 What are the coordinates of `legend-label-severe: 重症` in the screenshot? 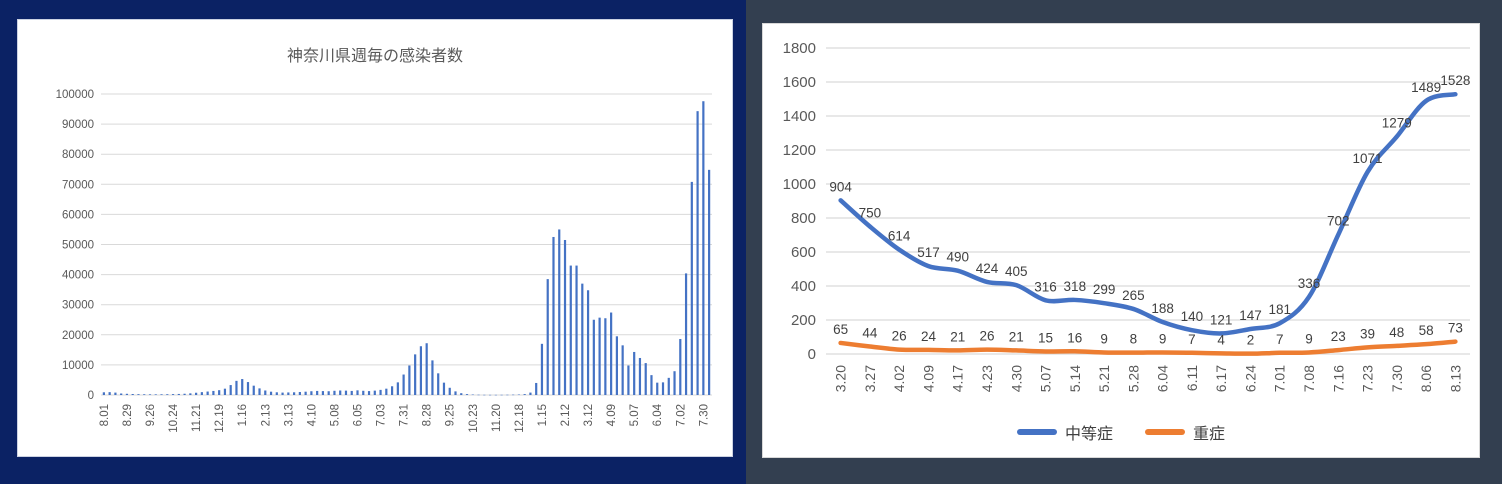 It's located at (1209, 434).